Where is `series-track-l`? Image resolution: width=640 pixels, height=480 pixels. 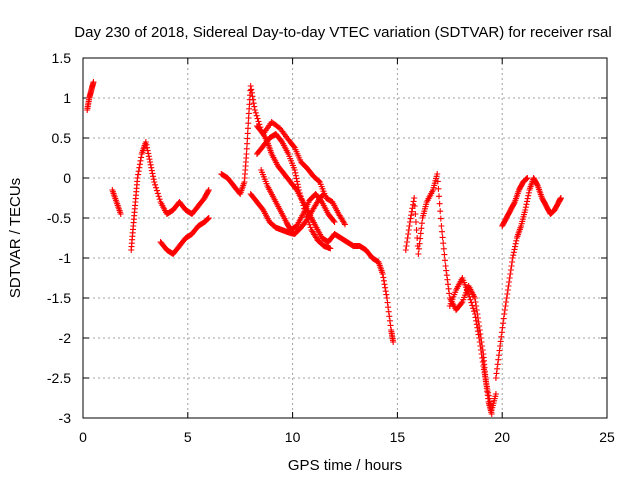
series-track-l is located at coordinates (528, 278).